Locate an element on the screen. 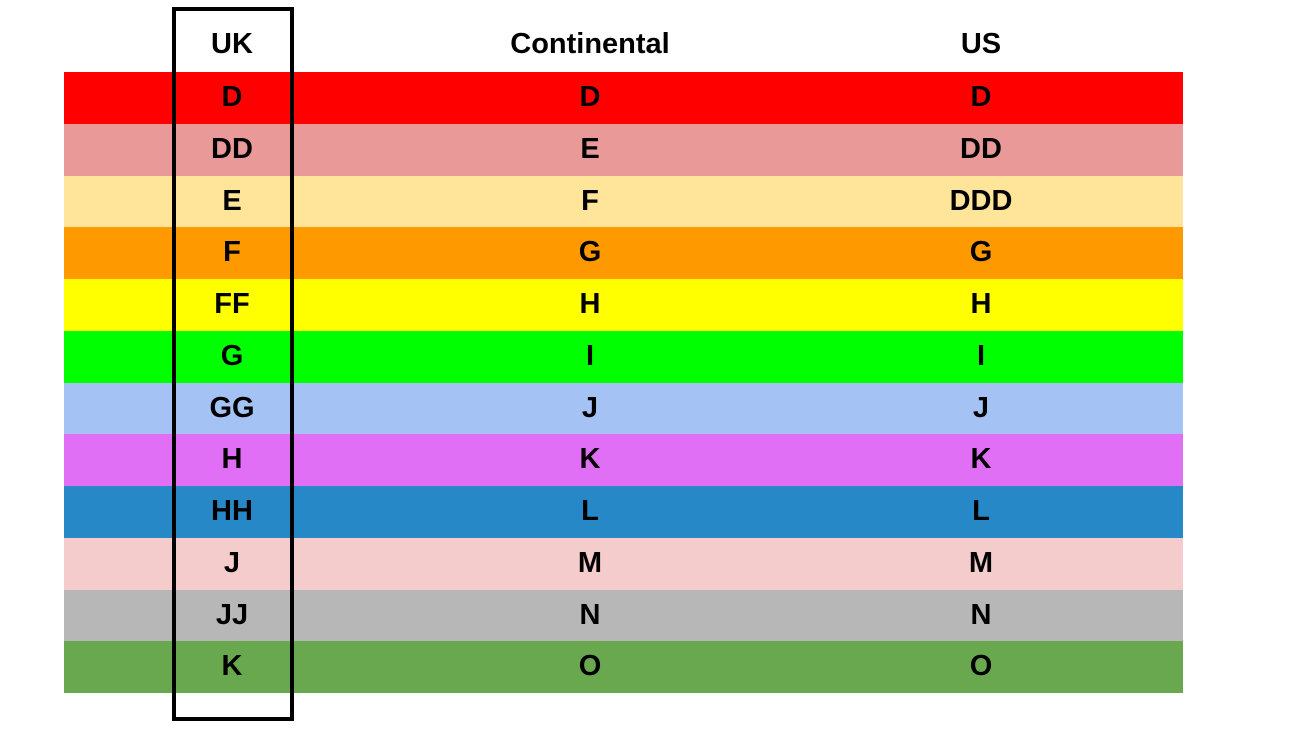 The image size is (1291, 745). cell-us: L is located at coordinates (981, 511).